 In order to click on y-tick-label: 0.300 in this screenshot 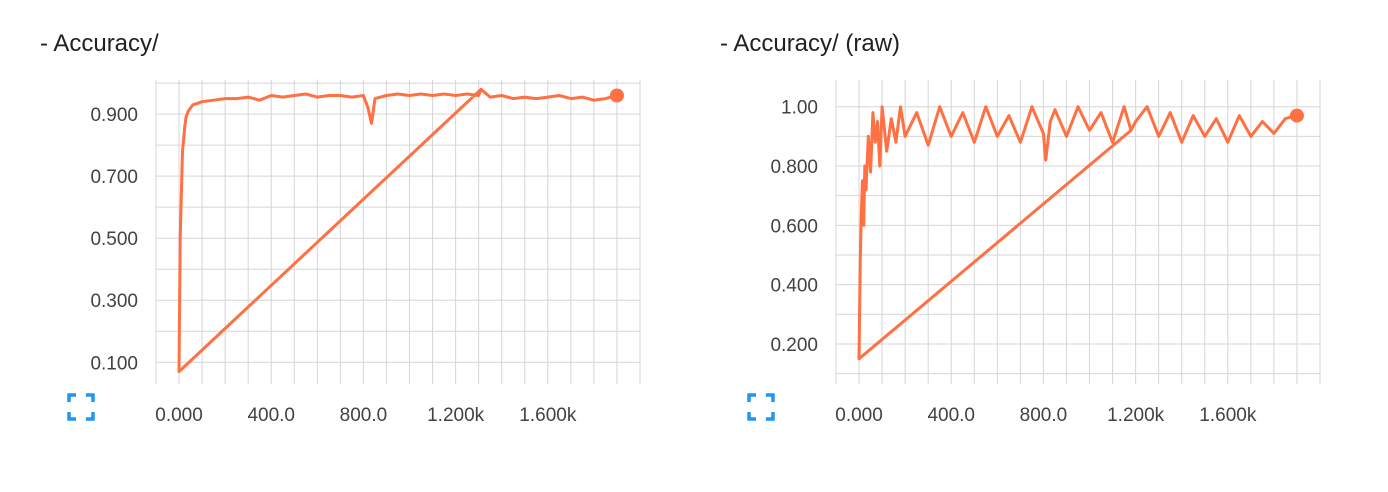, I will do `click(114, 301)`.